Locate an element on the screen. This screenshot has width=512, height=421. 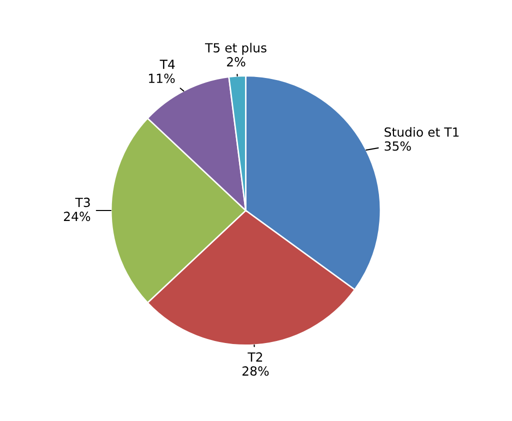
data-label: 24% is located at coordinates (77, 217).